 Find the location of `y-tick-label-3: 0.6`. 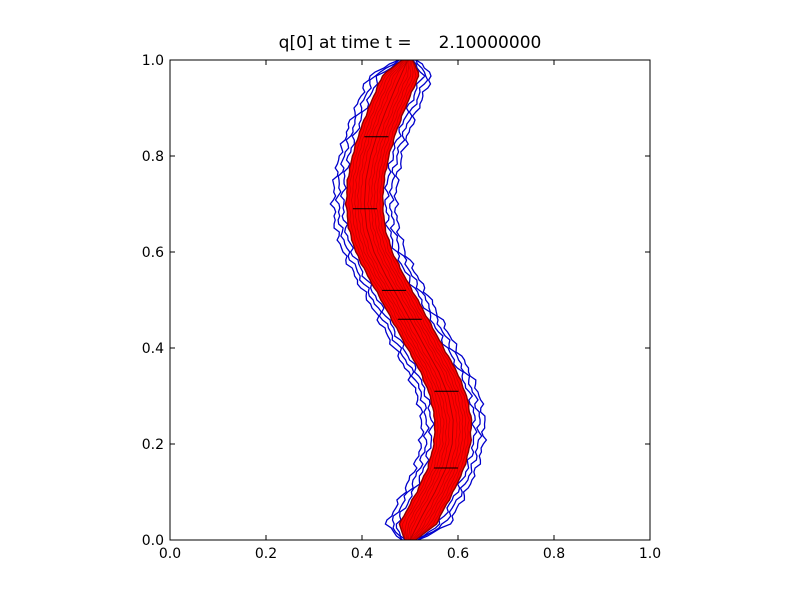

y-tick-label-3: 0.6 is located at coordinates (153, 253).